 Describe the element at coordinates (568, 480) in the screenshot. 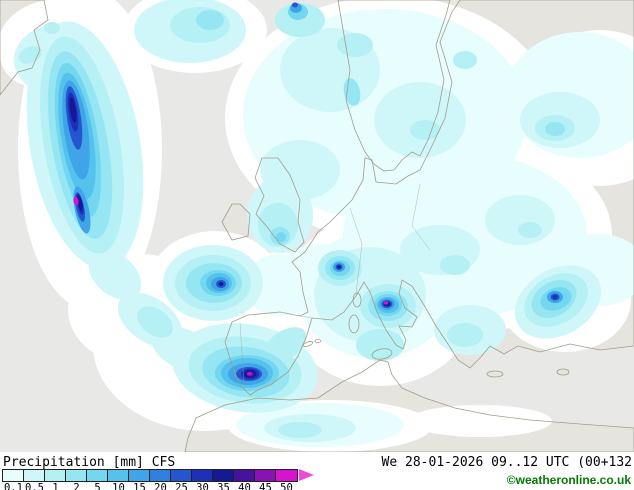

I see `copyright-label: ©weatheronline.co.uk` at that location.